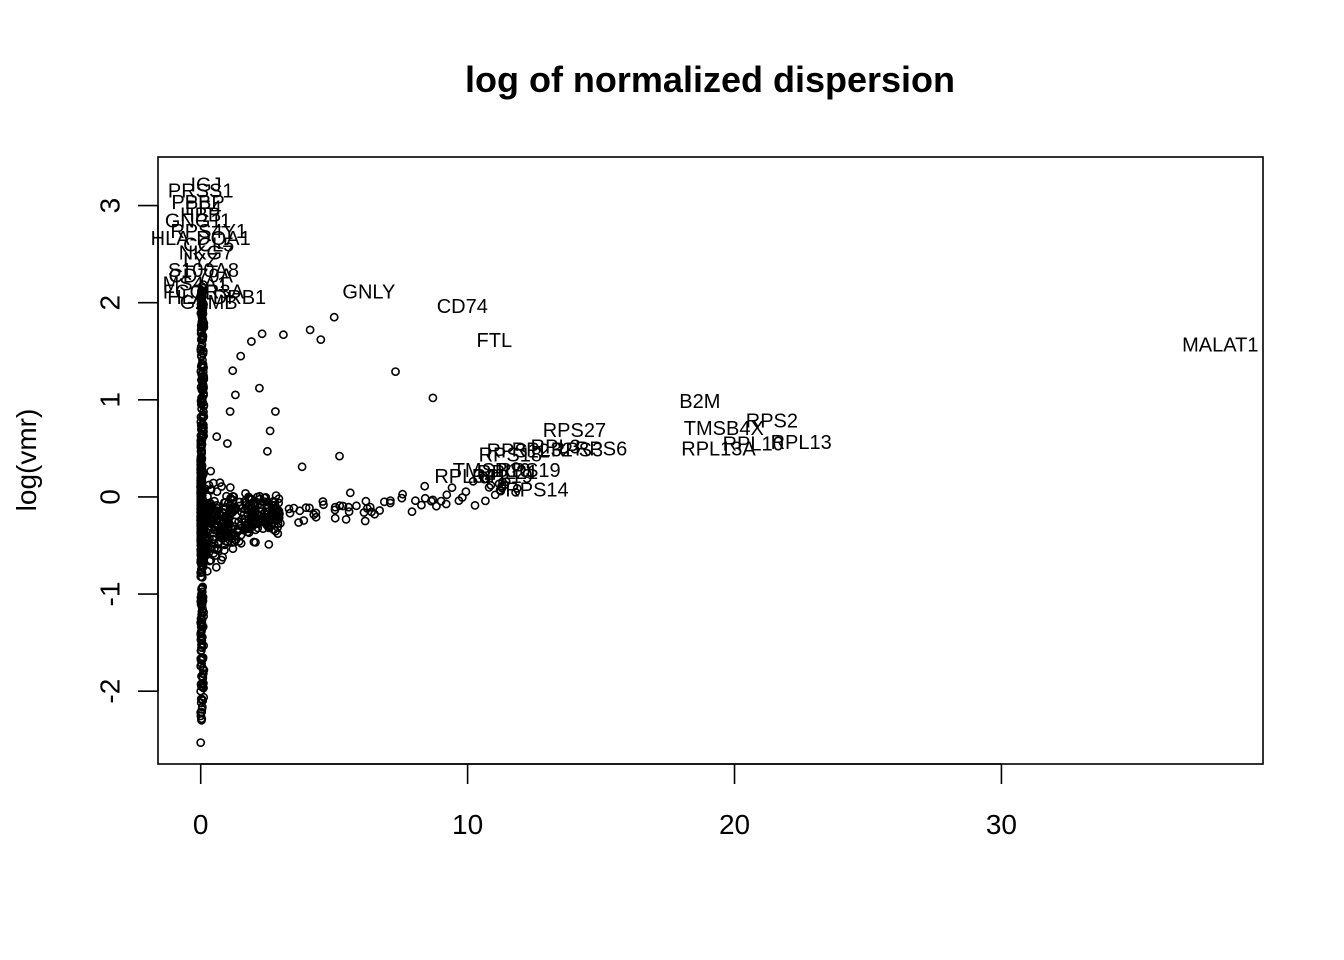 Image resolution: width=1344 pixels, height=960 pixels. What do you see at coordinates (699, 402) in the screenshot?
I see `gene-label: B2M` at bounding box center [699, 402].